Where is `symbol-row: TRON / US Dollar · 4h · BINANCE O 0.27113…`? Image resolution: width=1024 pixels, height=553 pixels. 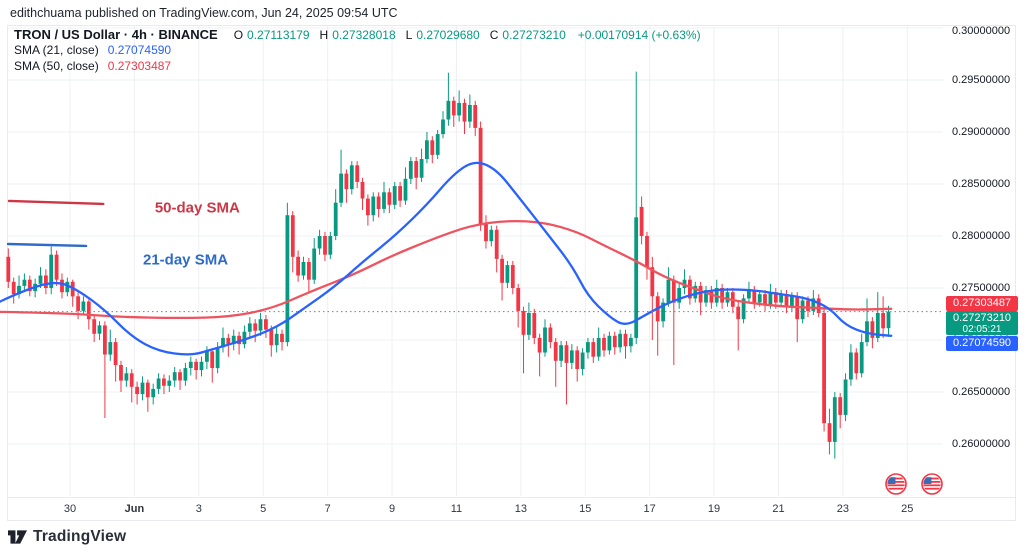
symbol-row: TRON / US Dollar · 4h · BINANCE O 0.27113… is located at coordinates (357, 35).